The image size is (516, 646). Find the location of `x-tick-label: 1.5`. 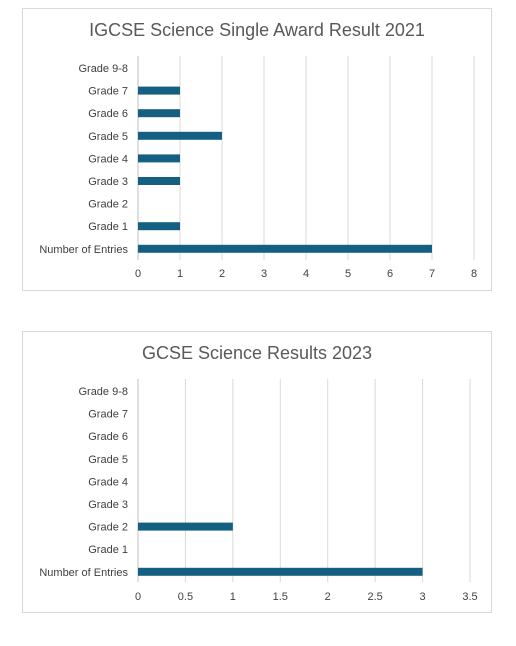

x-tick-label: 1.5 is located at coordinates (280, 597).